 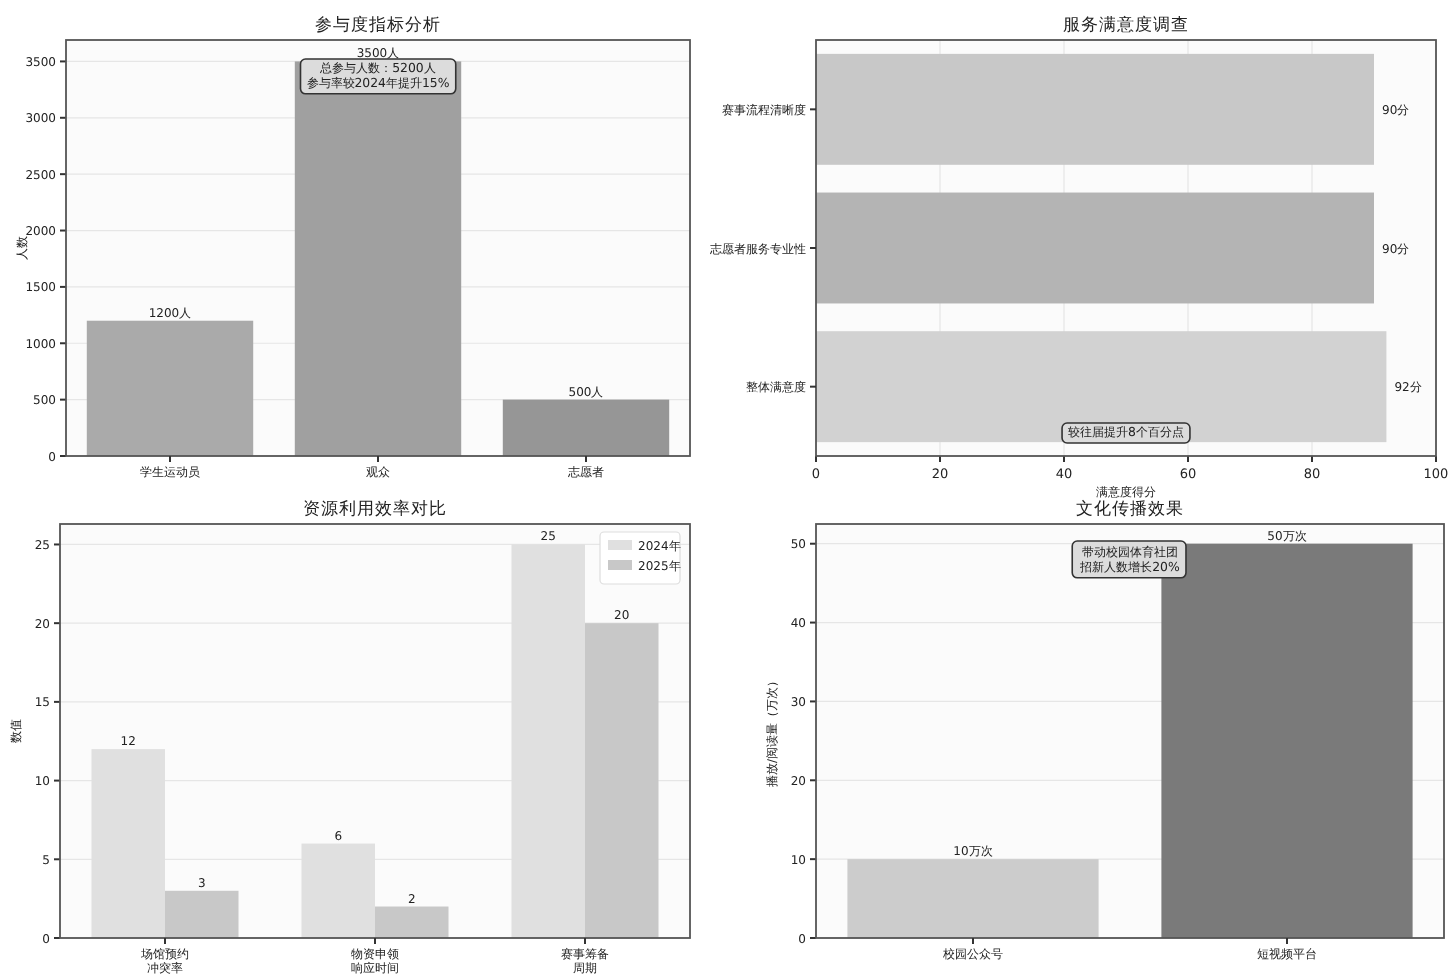 What do you see at coordinates (1130, 509) in the screenshot?
I see `chart-title: 文化传播效果` at bounding box center [1130, 509].